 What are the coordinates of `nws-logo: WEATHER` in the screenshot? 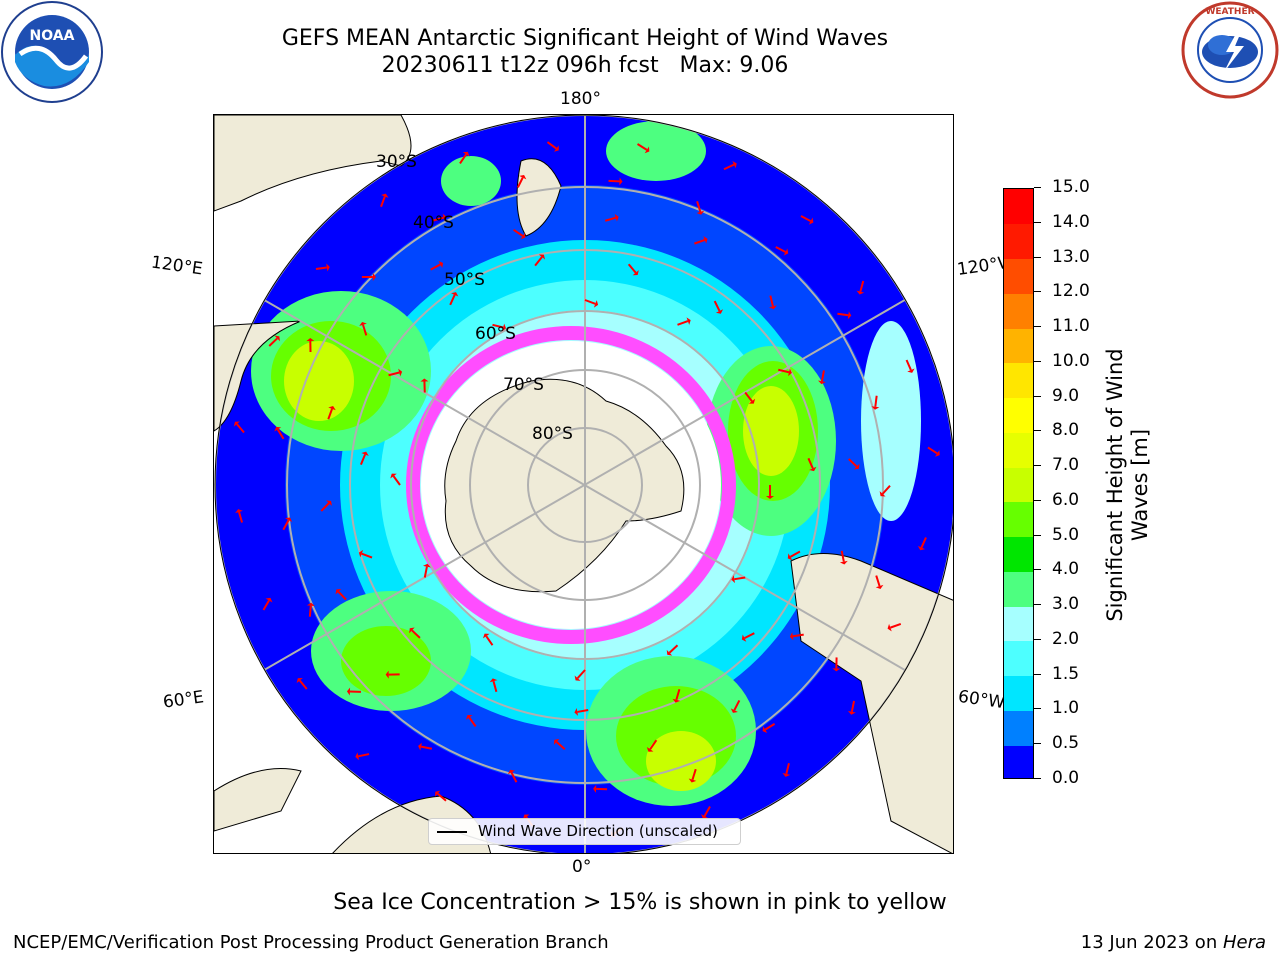 It's located at (1230, 50).